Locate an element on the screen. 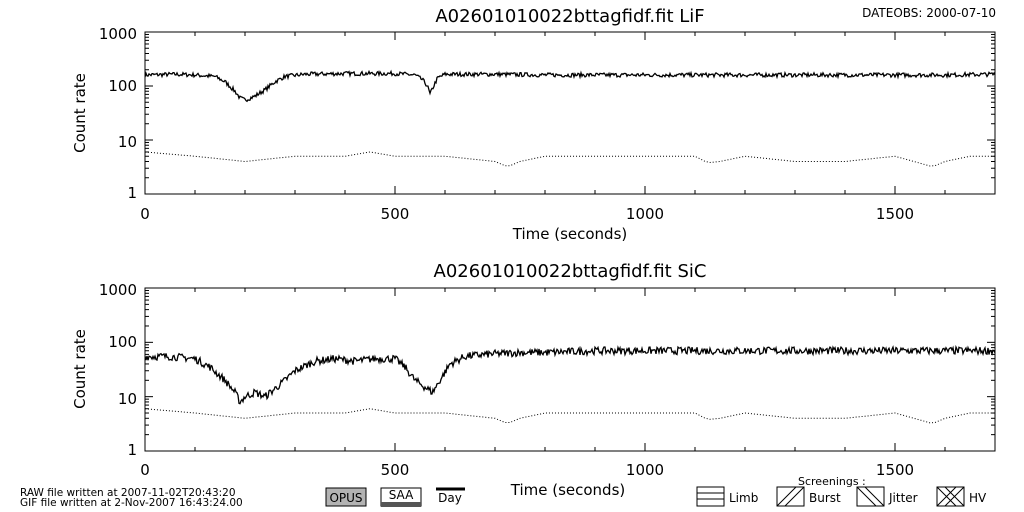  screening-label: HV is located at coordinates (978, 498).